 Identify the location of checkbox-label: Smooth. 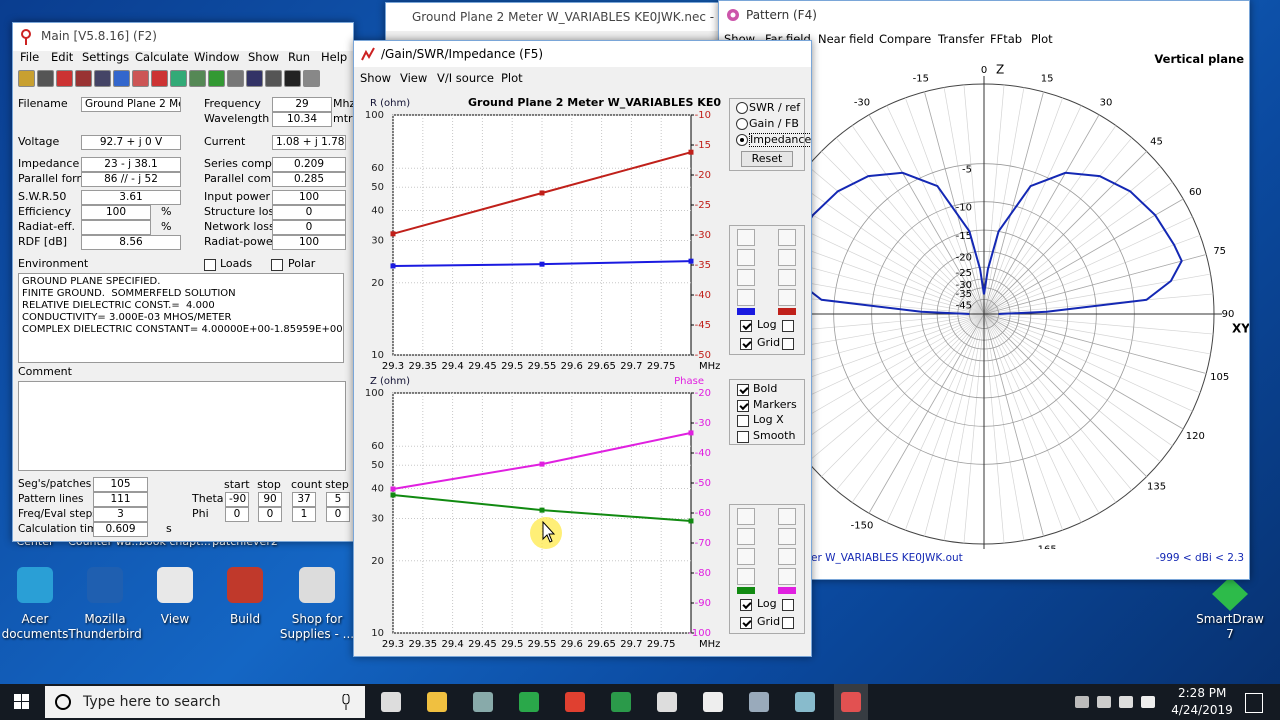
(774, 435).